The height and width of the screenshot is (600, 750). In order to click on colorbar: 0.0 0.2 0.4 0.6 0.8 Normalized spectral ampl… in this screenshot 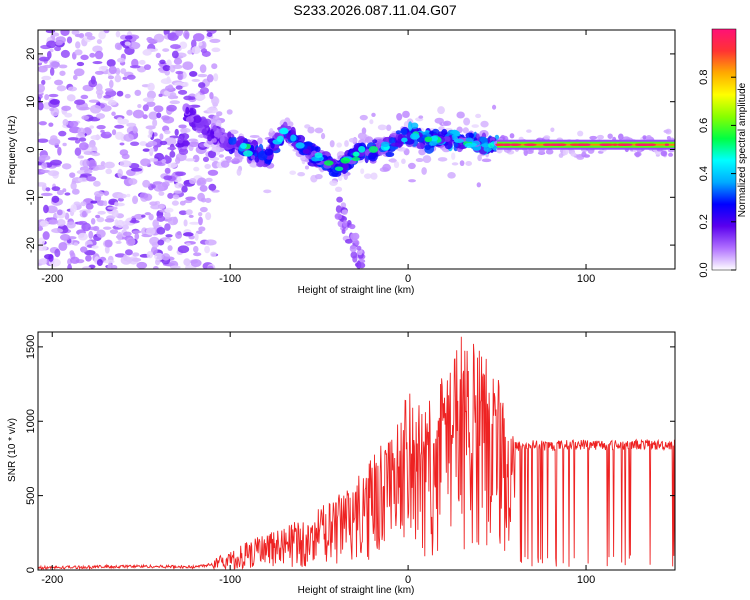, I will do `click(723, 153)`.